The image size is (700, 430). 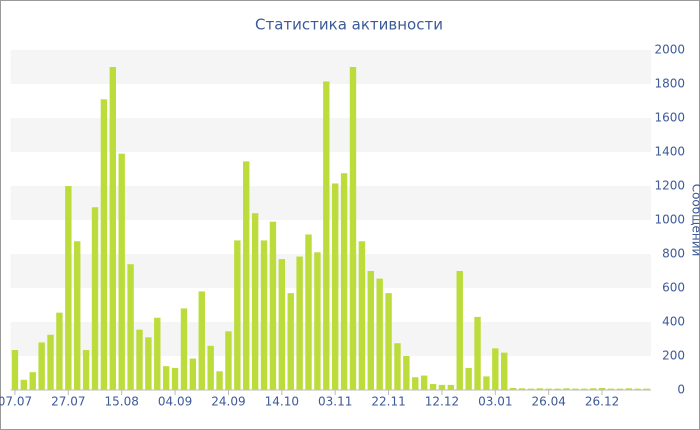 What do you see at coordinates (349, 25) in the screenshot?
I see `chart-title: Статистика активности` at bounding box center [349, 25].